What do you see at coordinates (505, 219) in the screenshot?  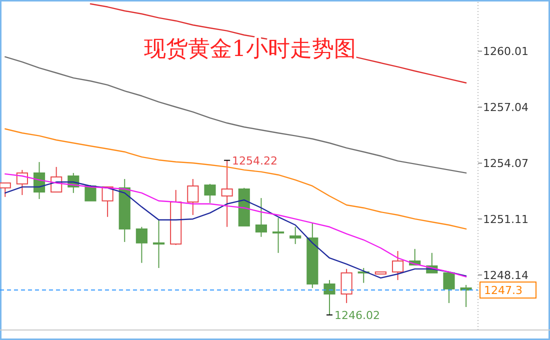 I see `y-tick-label: 1251.11` at bounding box center [505, 219].